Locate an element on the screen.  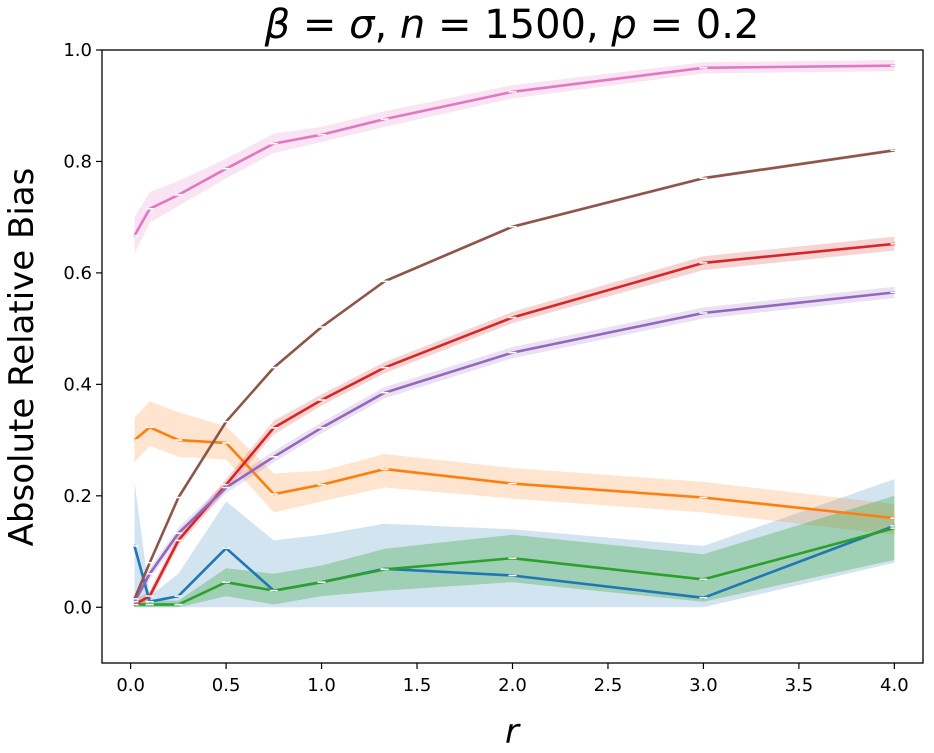
x-axis-label: r is located at coordinates (513, 732).